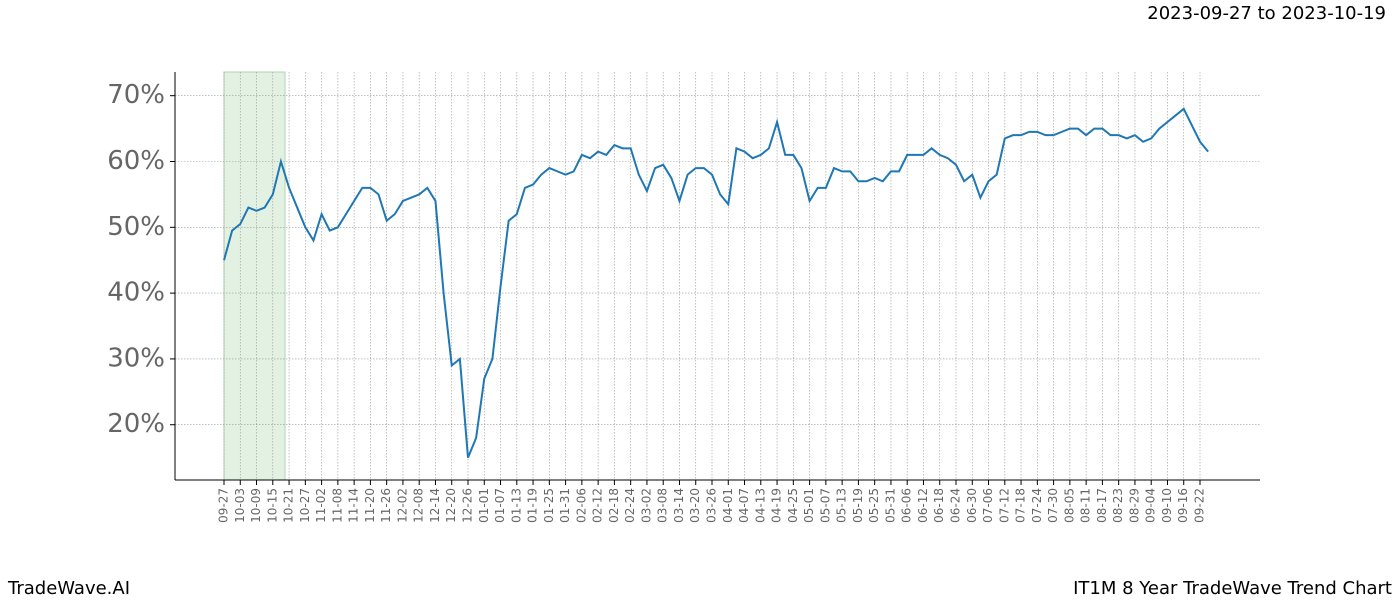  I want to click on footer-left: TradeWave.AI, so click(68, 588).